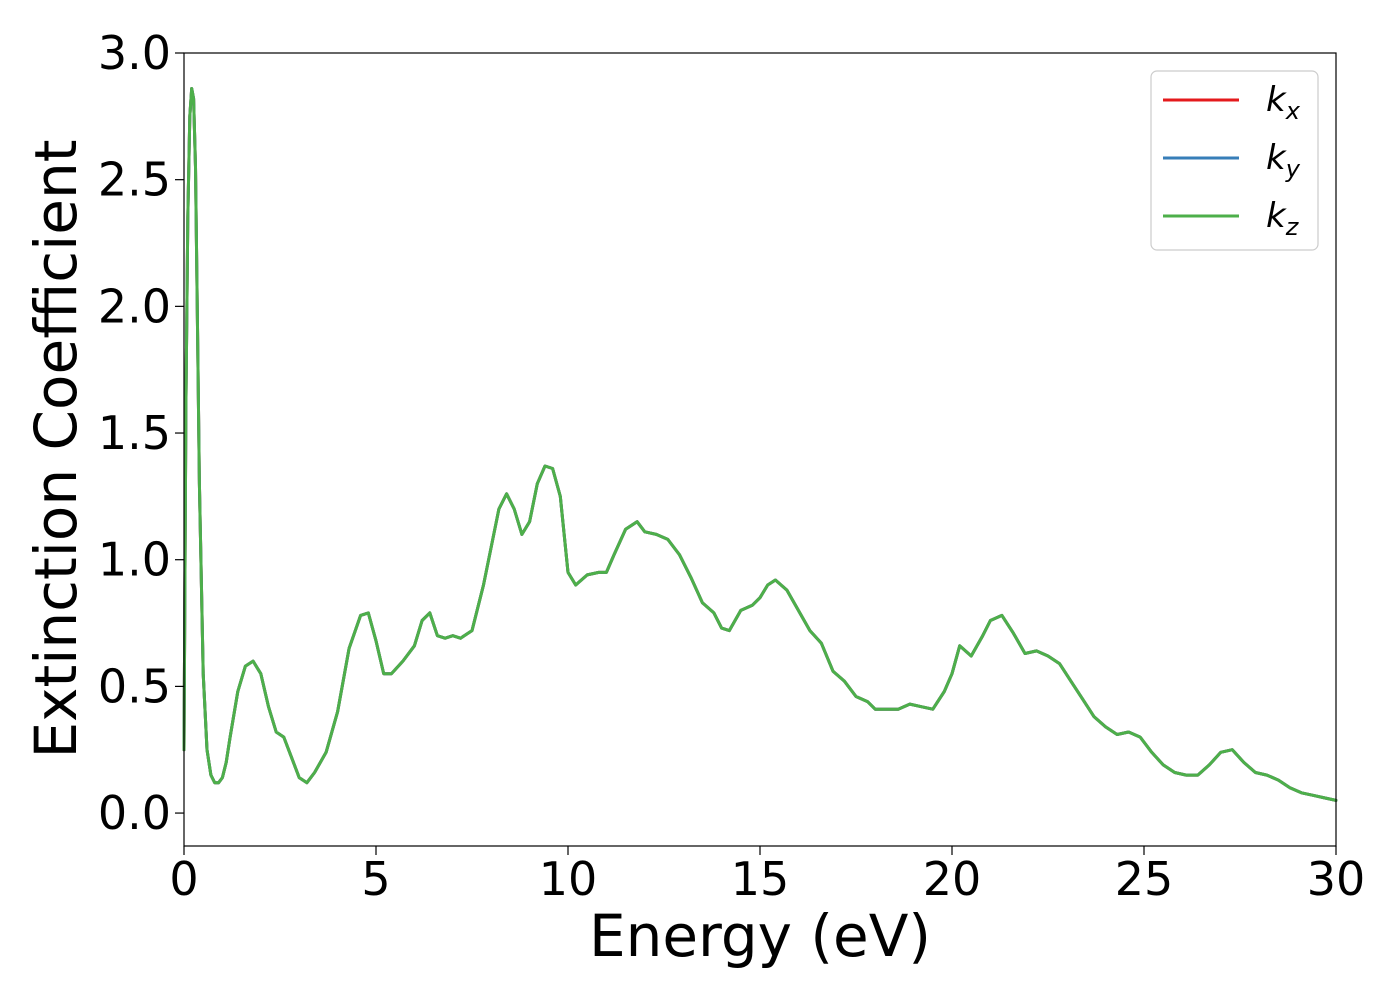  Describe the element at coordinates (760, 936) in the screenshot. I see `x-axis-label: Energy (eV)` at that location.